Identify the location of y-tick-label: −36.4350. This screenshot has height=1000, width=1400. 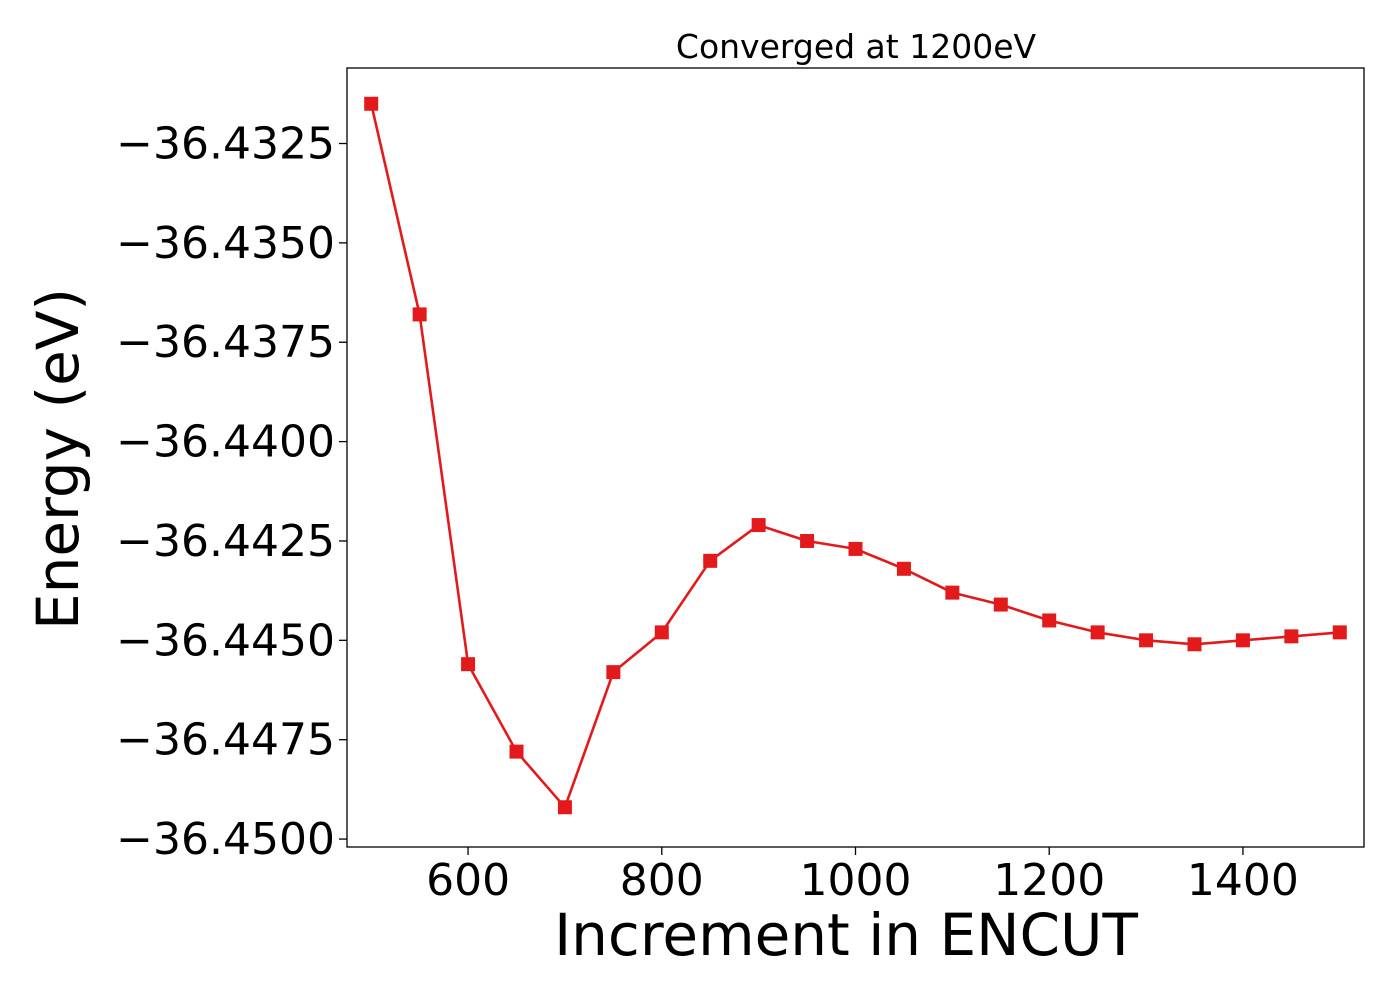
(225, 243).